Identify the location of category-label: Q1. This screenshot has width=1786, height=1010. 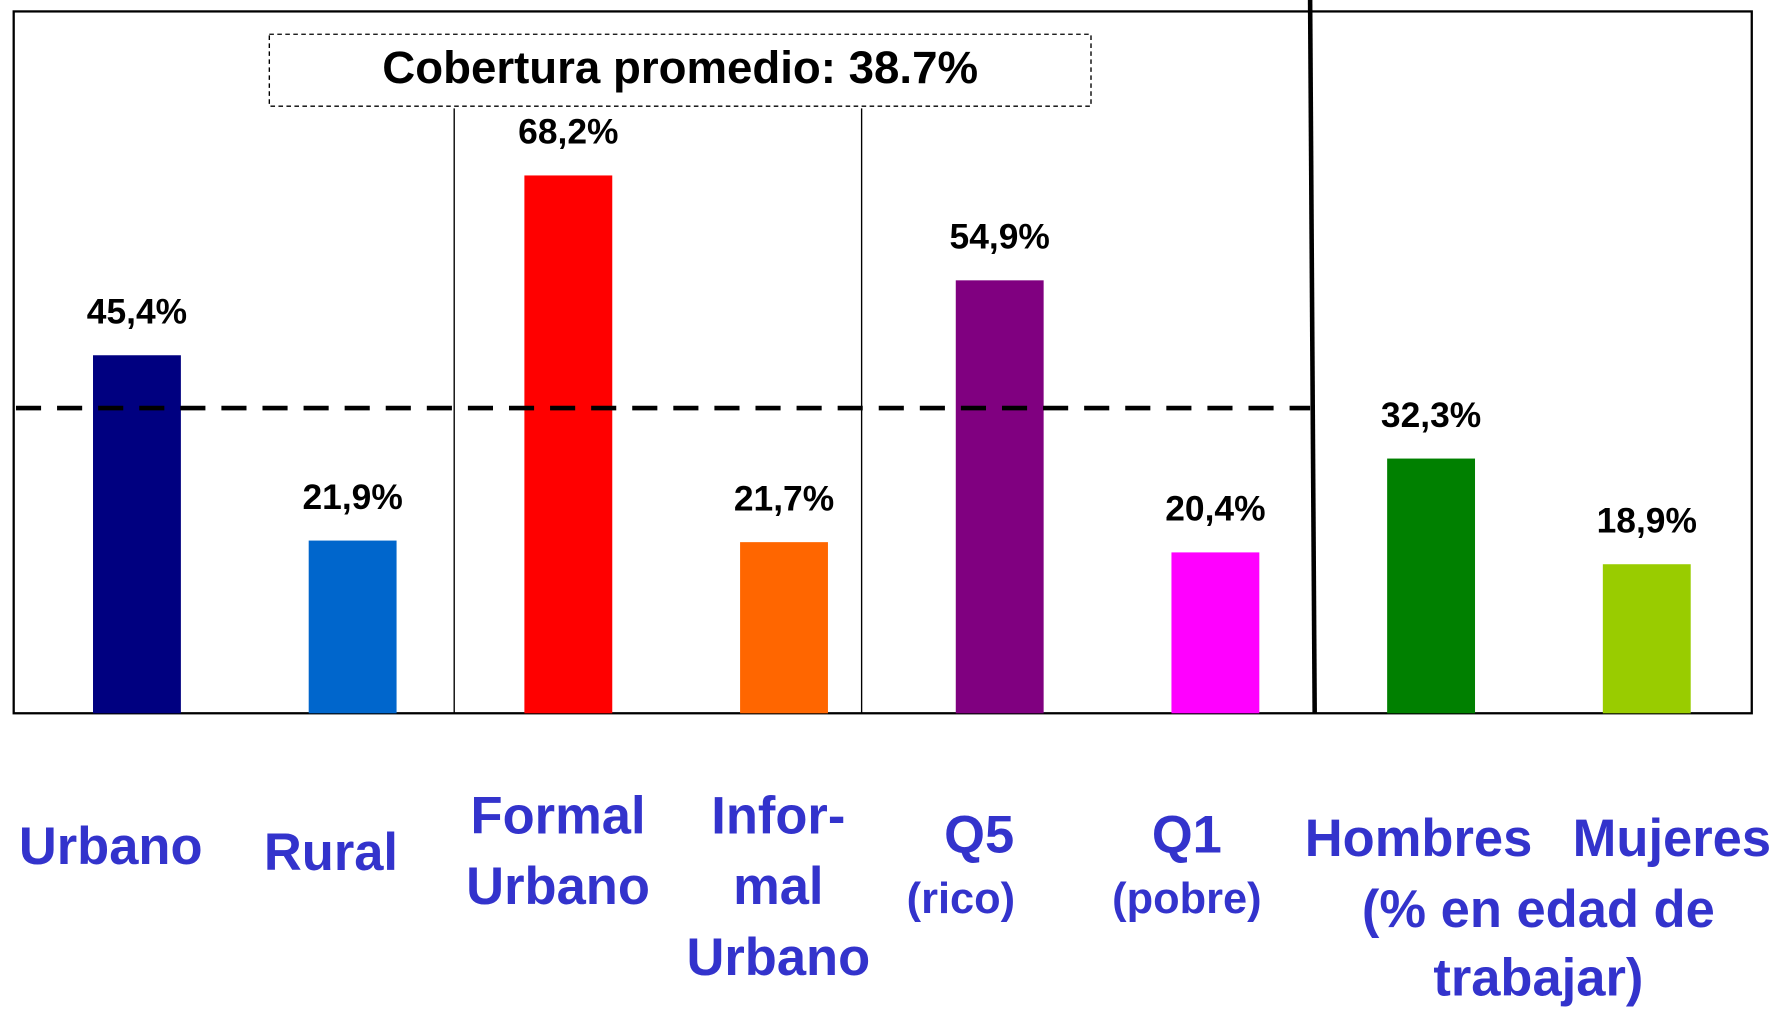
(1187, 835).